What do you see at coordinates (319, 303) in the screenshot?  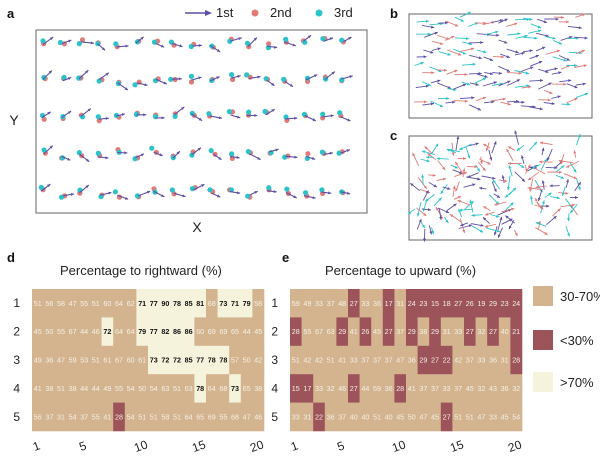 I see `heatmap-e-cell-label: 33` at bounding box center [319, 303].